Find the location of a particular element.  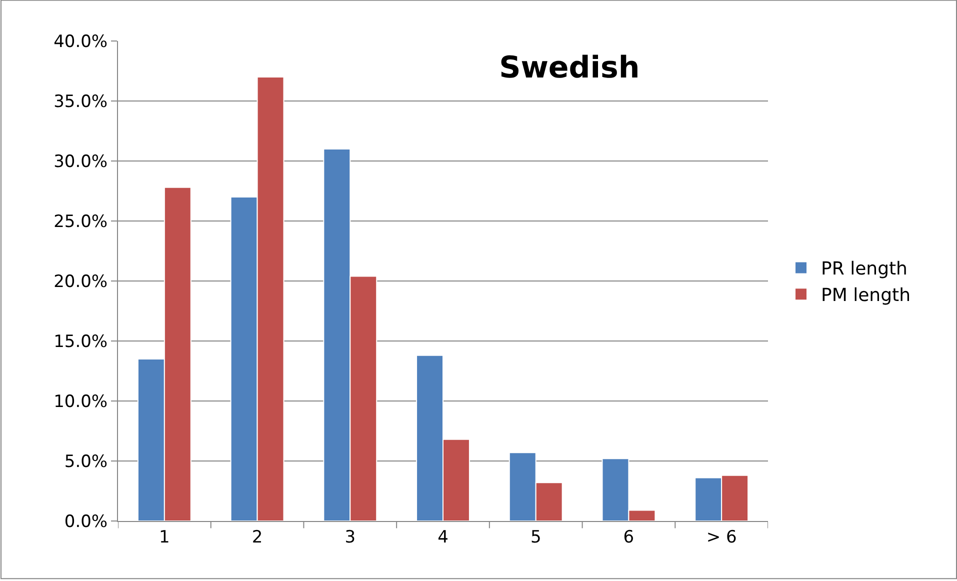

y-tick-label: 20.0% is located at coordinates (81, 282).